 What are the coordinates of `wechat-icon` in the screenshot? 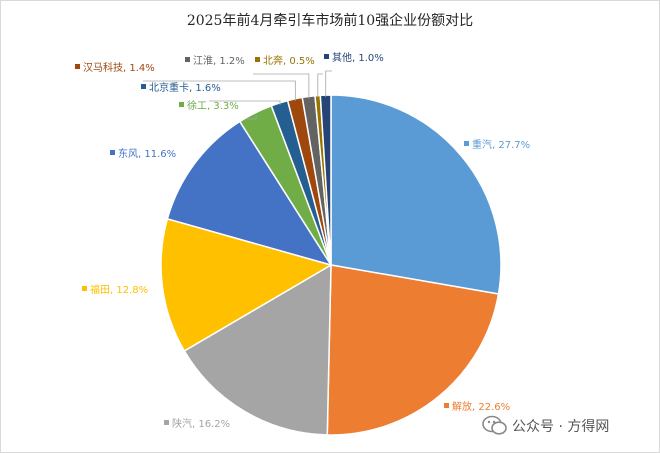 It's located at (494, 425).